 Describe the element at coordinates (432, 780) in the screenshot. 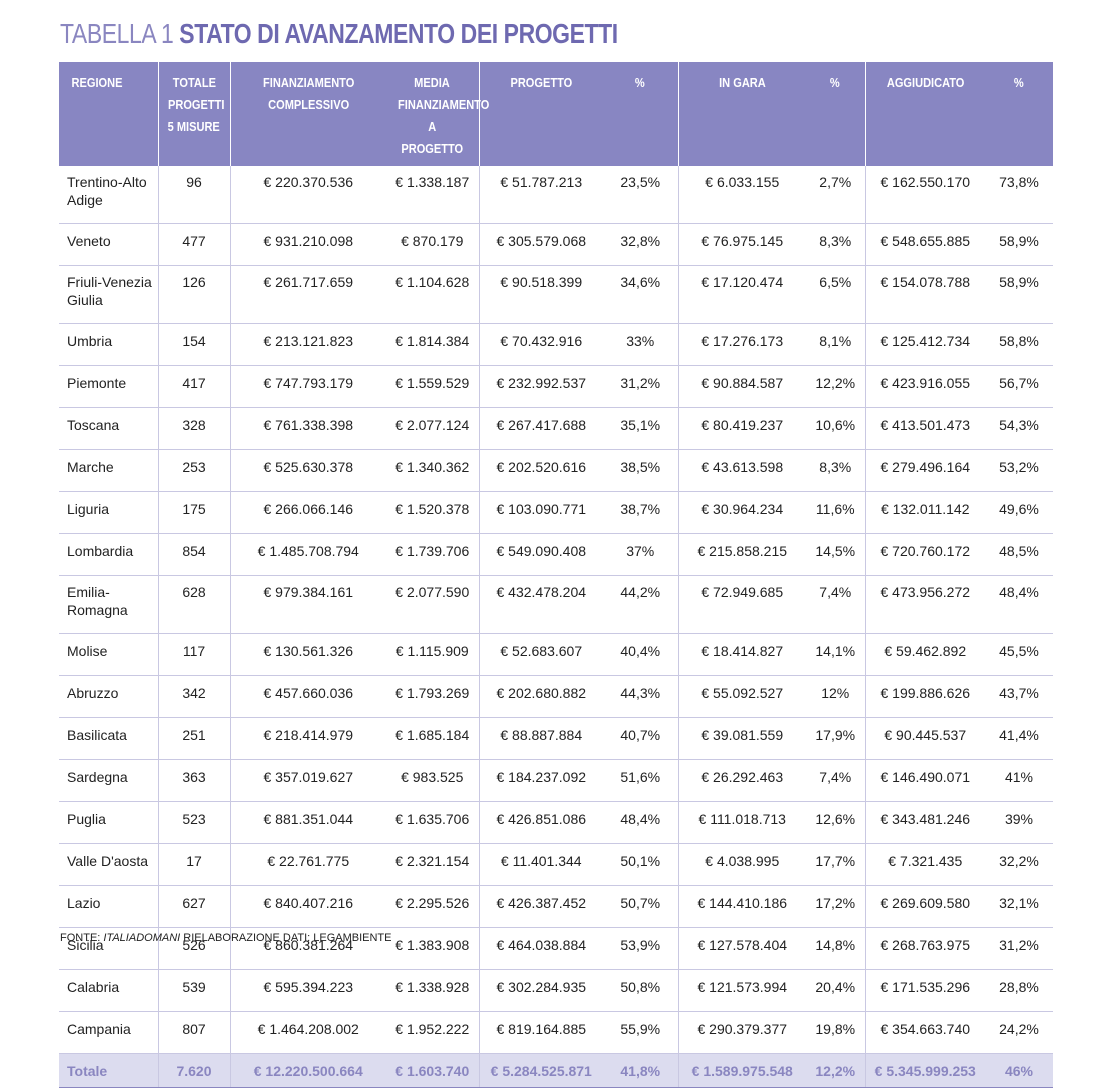

I see `cell-media: € 983.525` at that location.